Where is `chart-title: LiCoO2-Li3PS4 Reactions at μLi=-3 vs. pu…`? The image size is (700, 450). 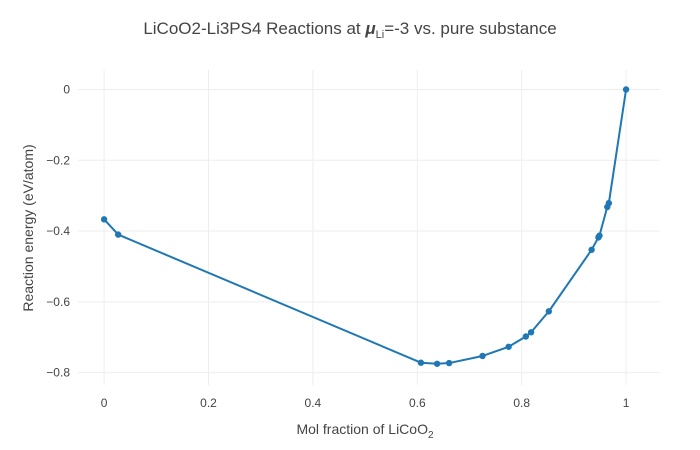 chart-title: LiCoO2-Li3PS4 Reactions at μLi=-3 vs. pu… is located at coordinates (349, 30).